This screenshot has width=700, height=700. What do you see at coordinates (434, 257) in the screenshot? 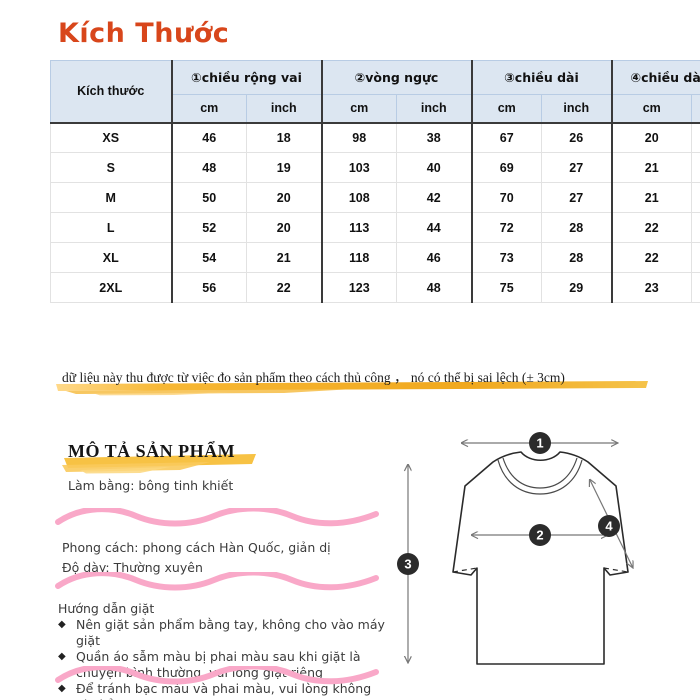
I see `cell-bust-inch: 46` at bounding box center [434, 257].